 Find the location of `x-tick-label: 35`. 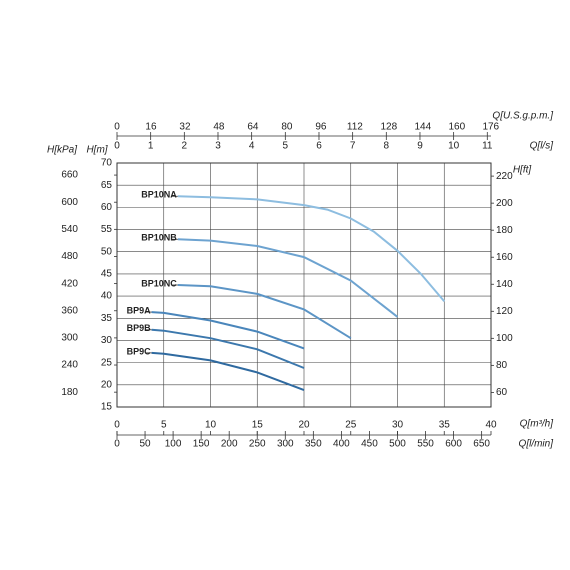

x-tick-label: 35 is located at coordinates (445, 425).